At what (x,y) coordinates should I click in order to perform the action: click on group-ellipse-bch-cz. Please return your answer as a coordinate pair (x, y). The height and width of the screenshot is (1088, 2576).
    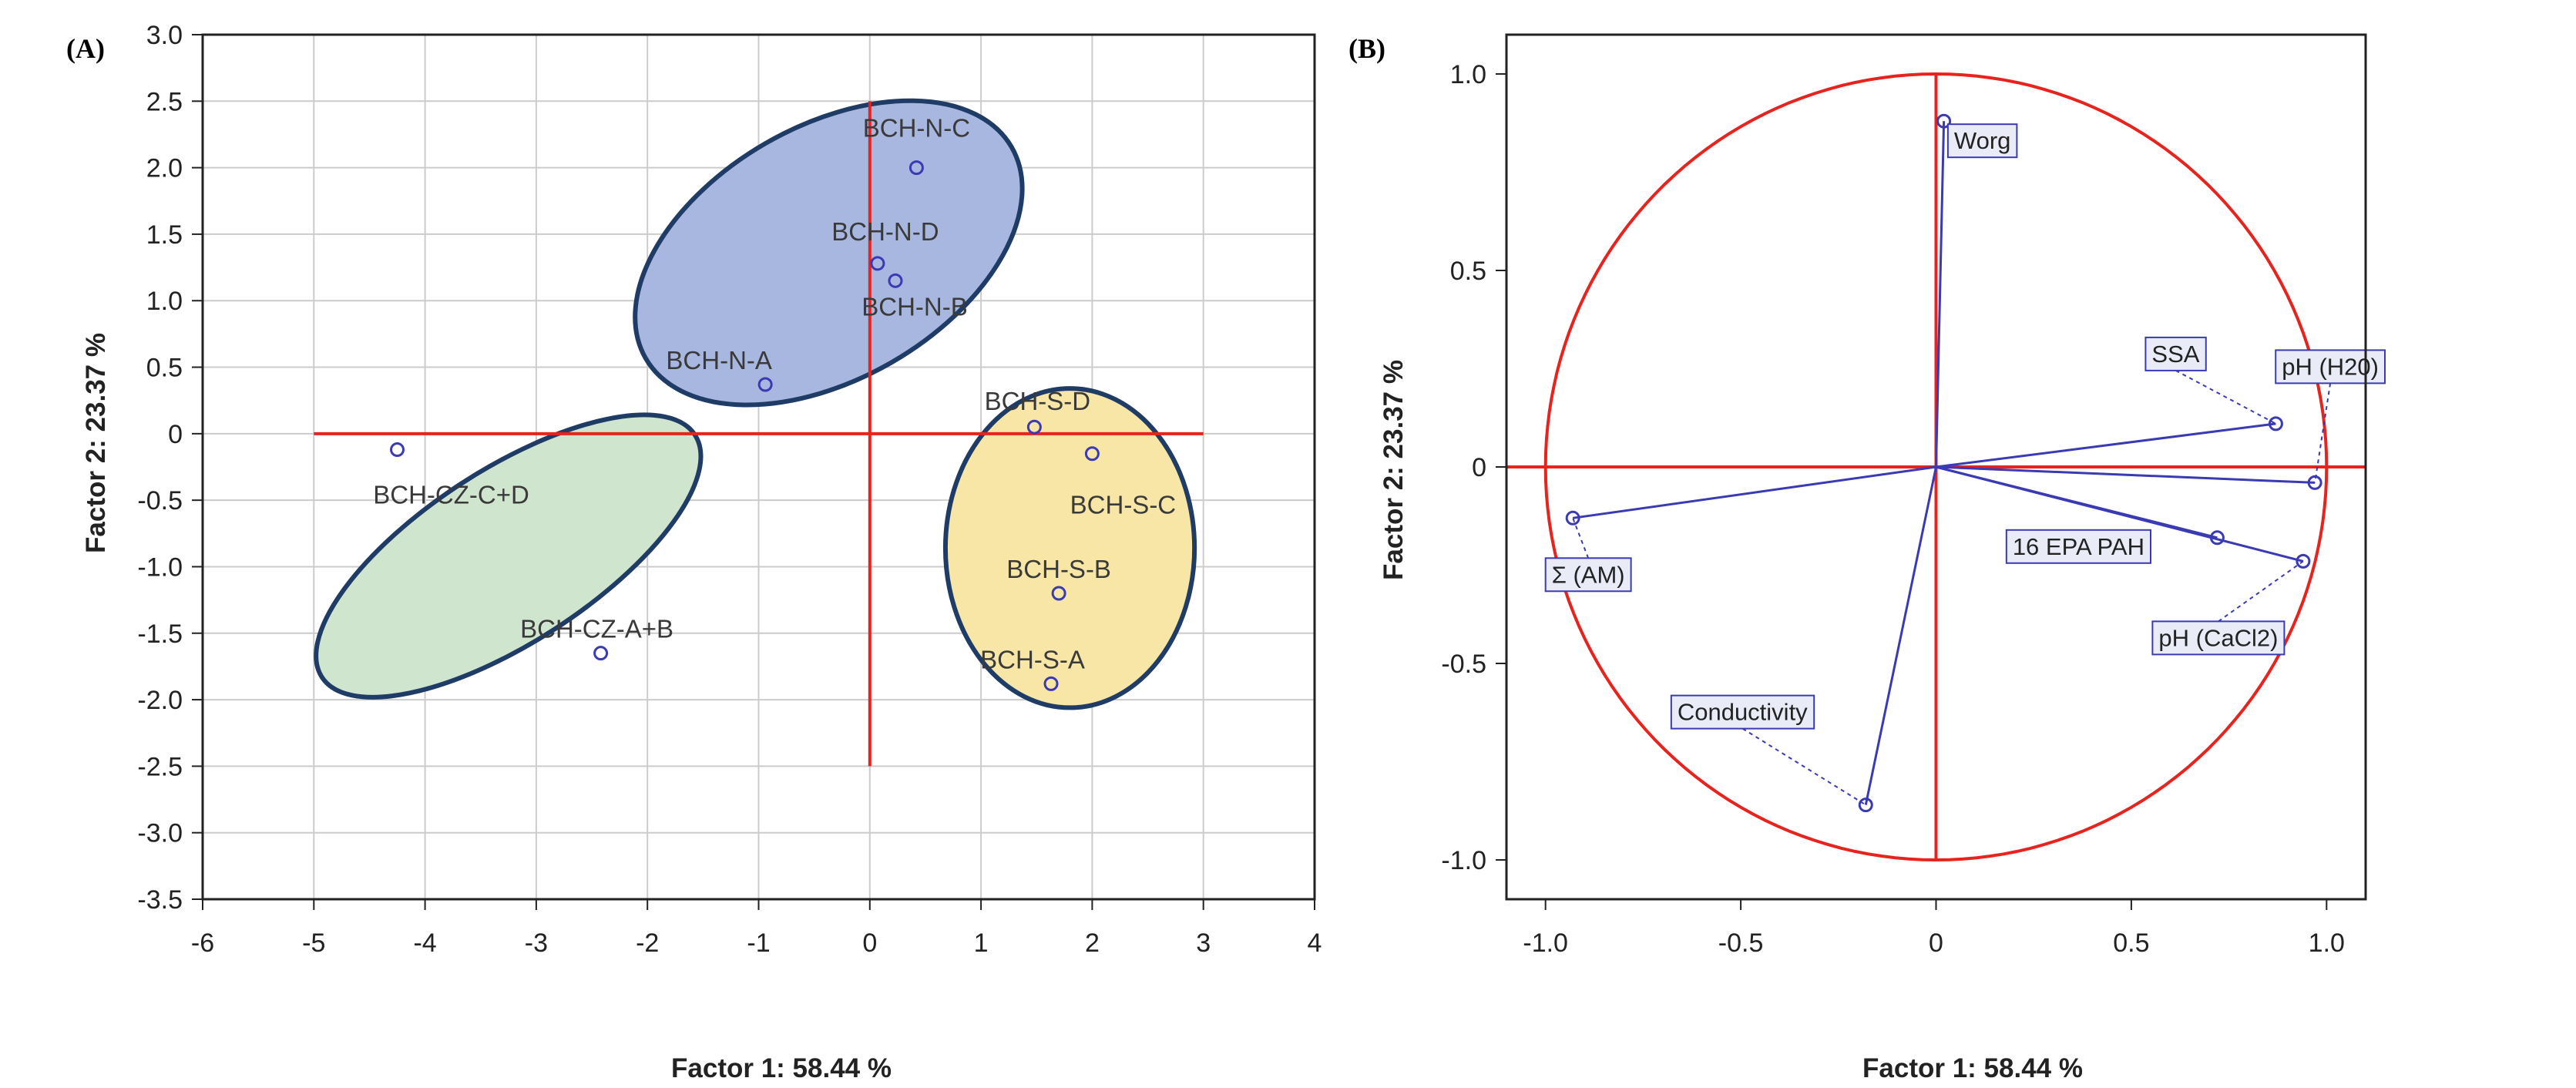
    Looking at the image, I should click on (509, 556).